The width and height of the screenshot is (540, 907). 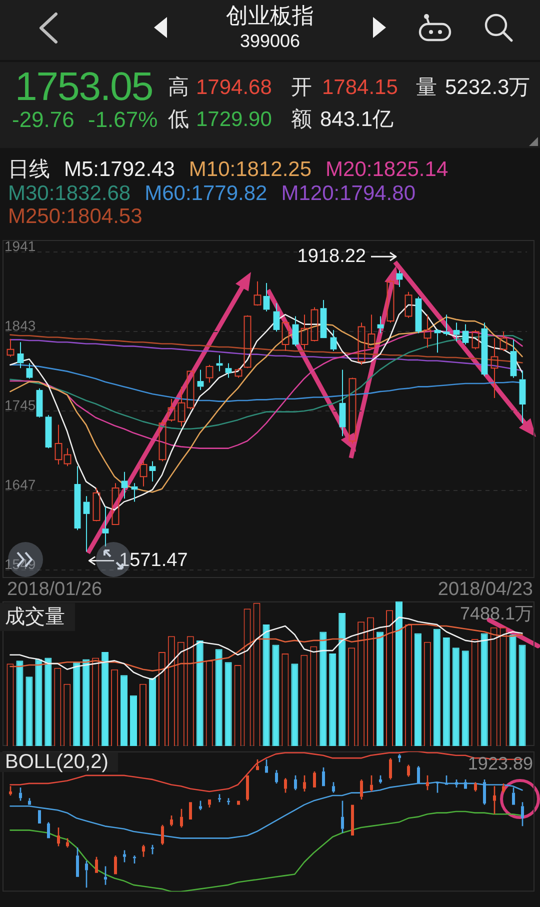 I want to click on text: 1729.90, so click(x=234, y=120).